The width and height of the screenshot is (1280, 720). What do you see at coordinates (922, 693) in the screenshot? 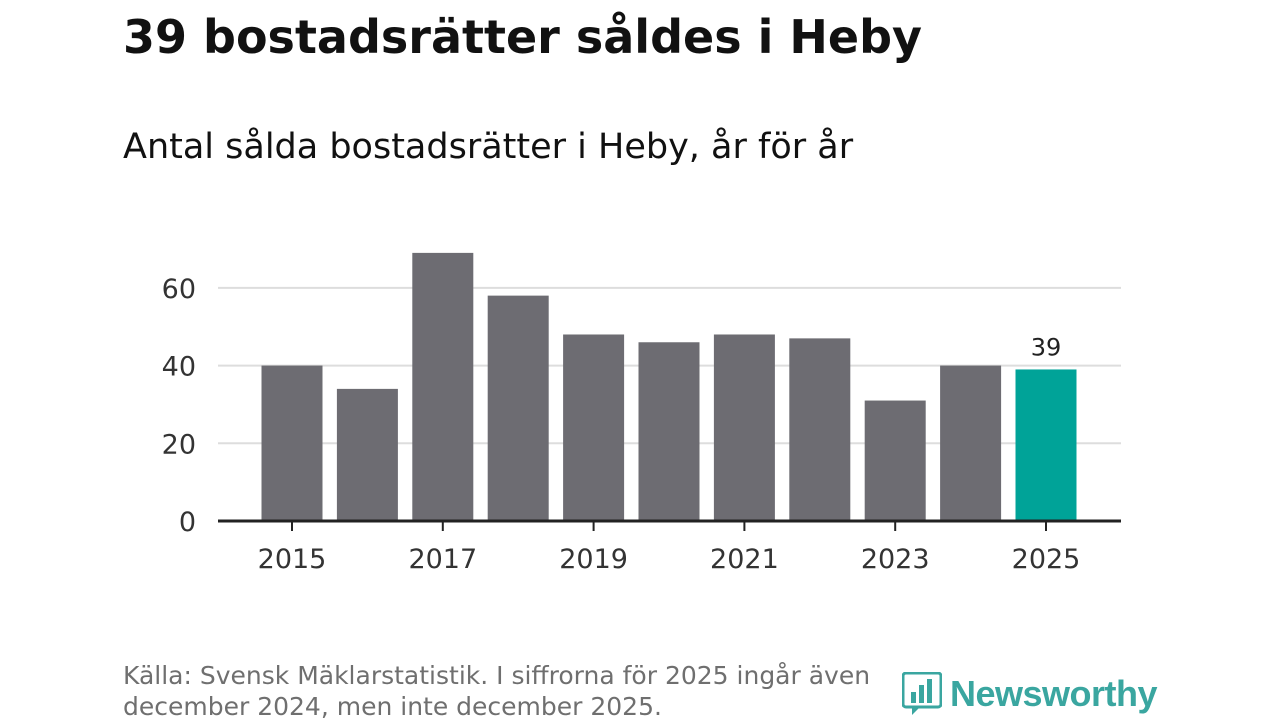
I see `newsworthy-logo-icon` at bounding box center [922, 693].